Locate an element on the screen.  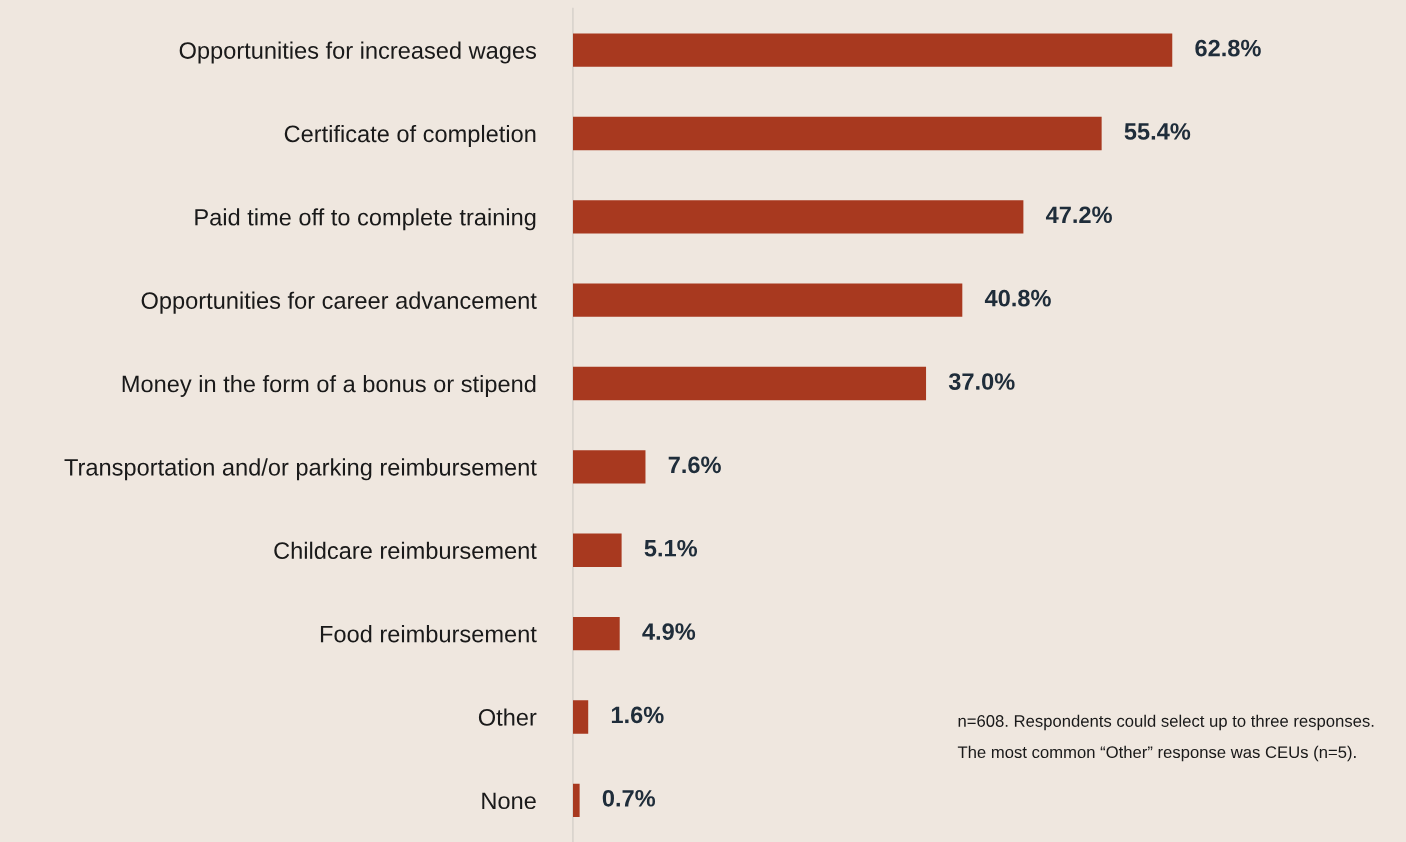
data-label: 5.1% is located at coordinates (671, 548).